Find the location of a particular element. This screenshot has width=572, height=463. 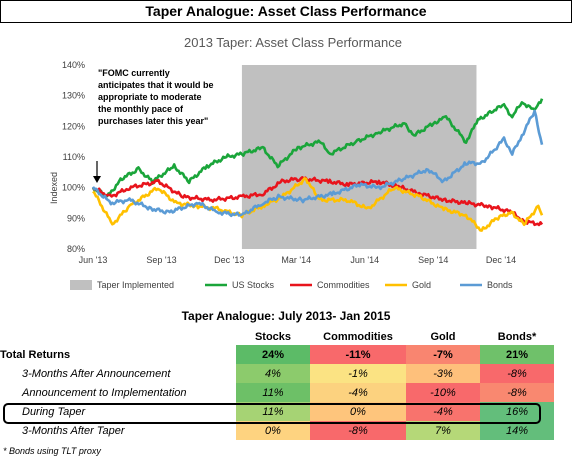

y-tick-label: 130% is located at coordinates (73, 96).